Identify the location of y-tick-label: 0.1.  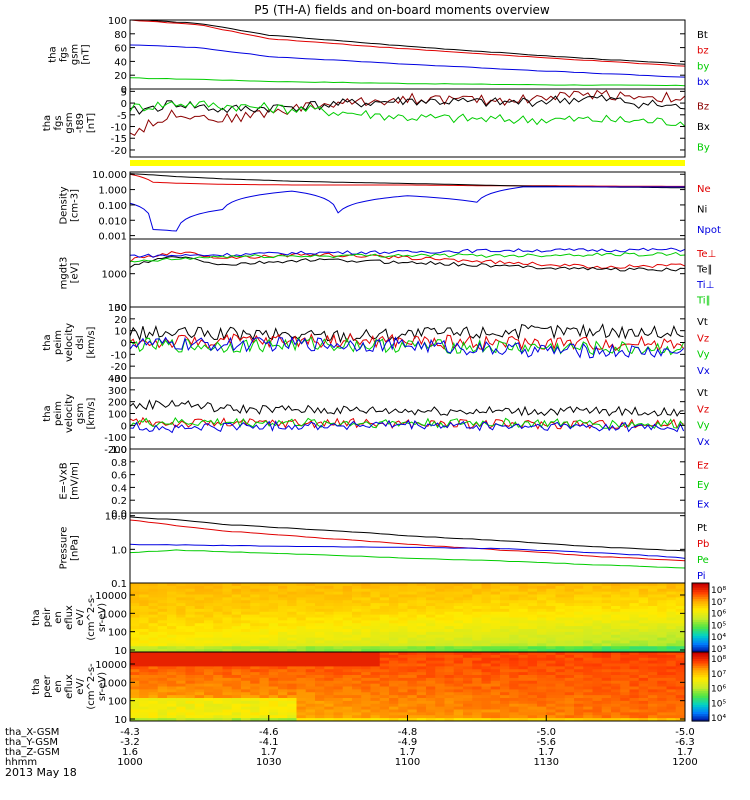
(119, 584).